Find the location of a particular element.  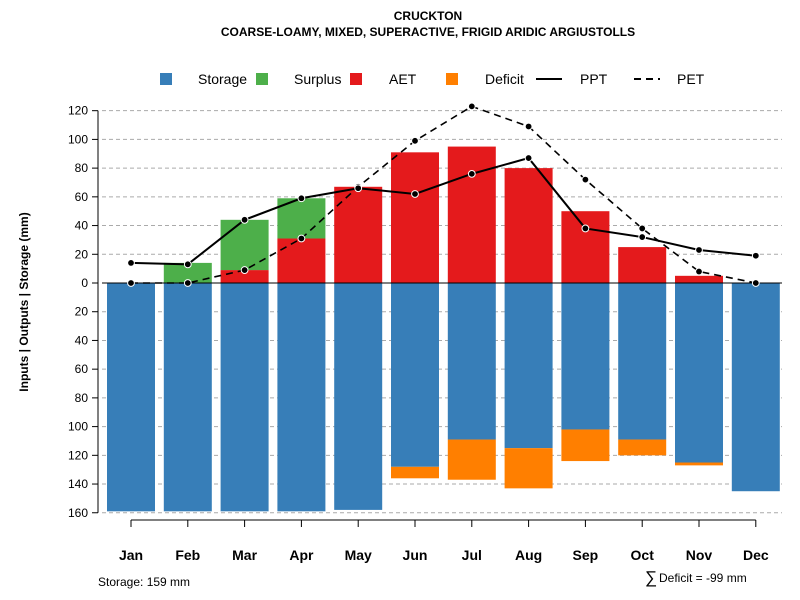

legend-label-ppt: PPT is located at coordinates (594, 79).